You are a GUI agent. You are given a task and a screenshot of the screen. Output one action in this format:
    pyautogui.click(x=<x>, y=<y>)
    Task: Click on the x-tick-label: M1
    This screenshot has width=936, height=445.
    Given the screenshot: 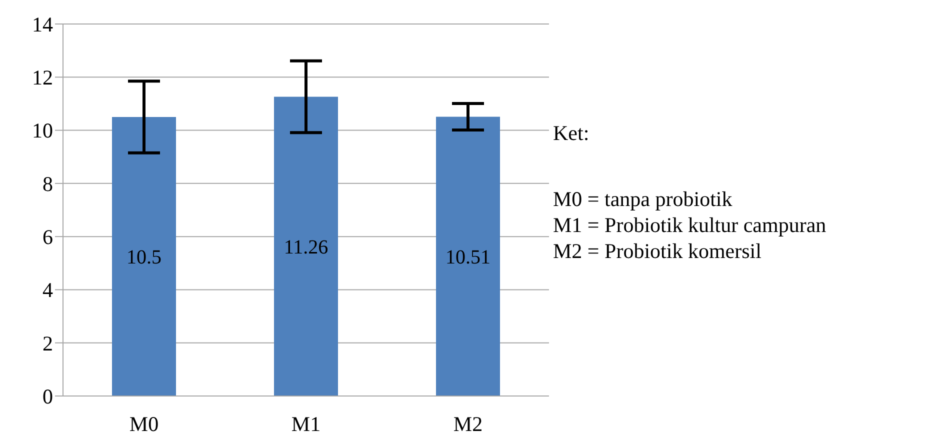 What is the action you would take?
    pyautogui.click(x=306, y=424)
    